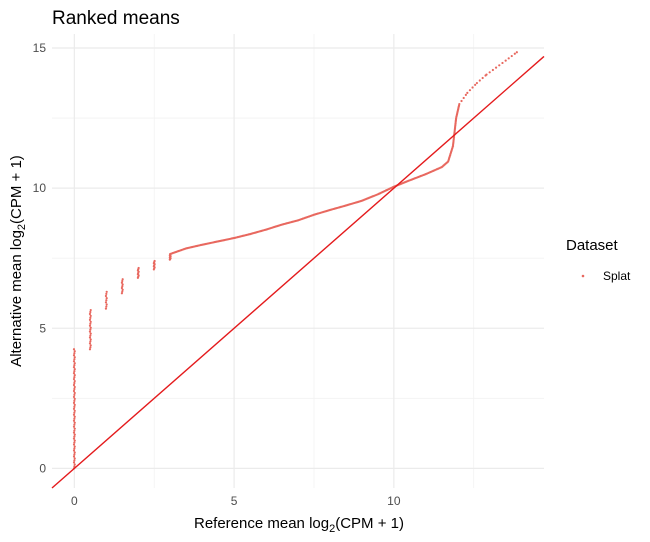 The width and height of the screenshot is (650, 542). Describe the element at coordinates (18, 261) in the screenshot. I see `y-axis-label: Alternative mean log2(CPM + 1)` at that location.